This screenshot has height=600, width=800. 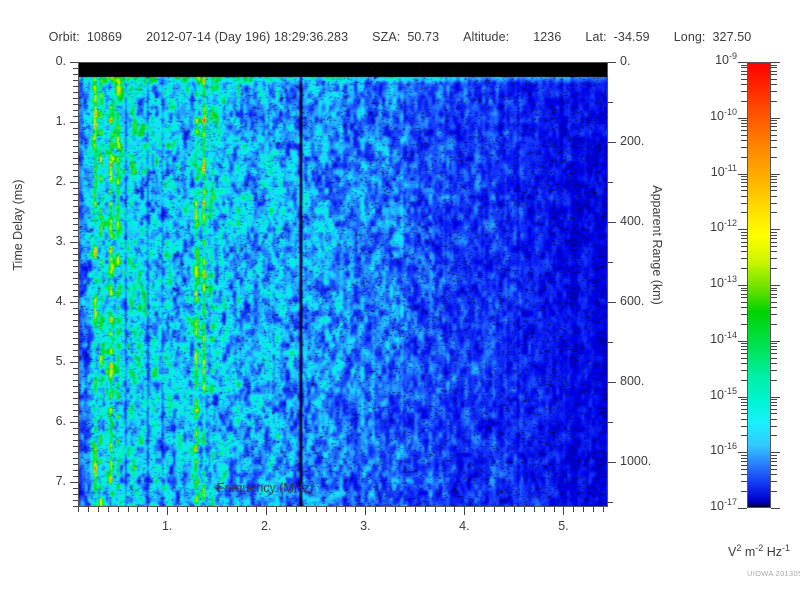 What do you see at coordinates (596, 37) in the screenshot?
I see `latitude-label: Lat:` at bounding box center [596, 37].